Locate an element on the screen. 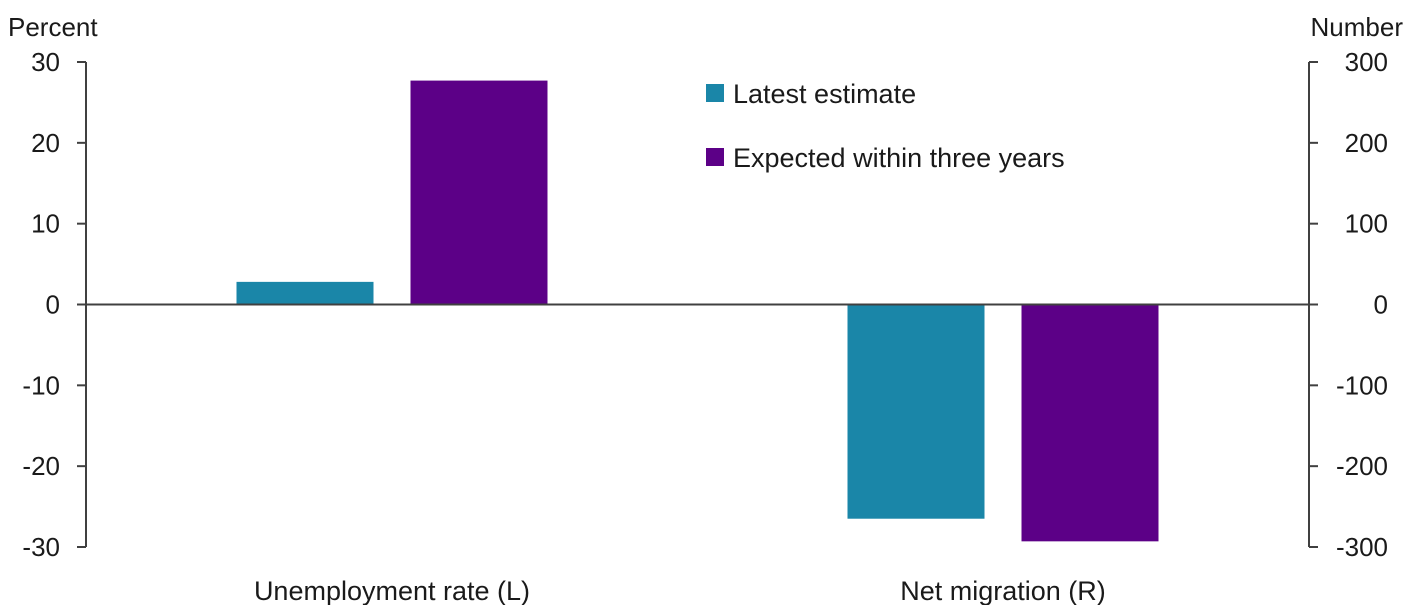 This screenshot has height=605, width=1405. right-axis-tick-label: -200 is located at coordinates (1362, 466).